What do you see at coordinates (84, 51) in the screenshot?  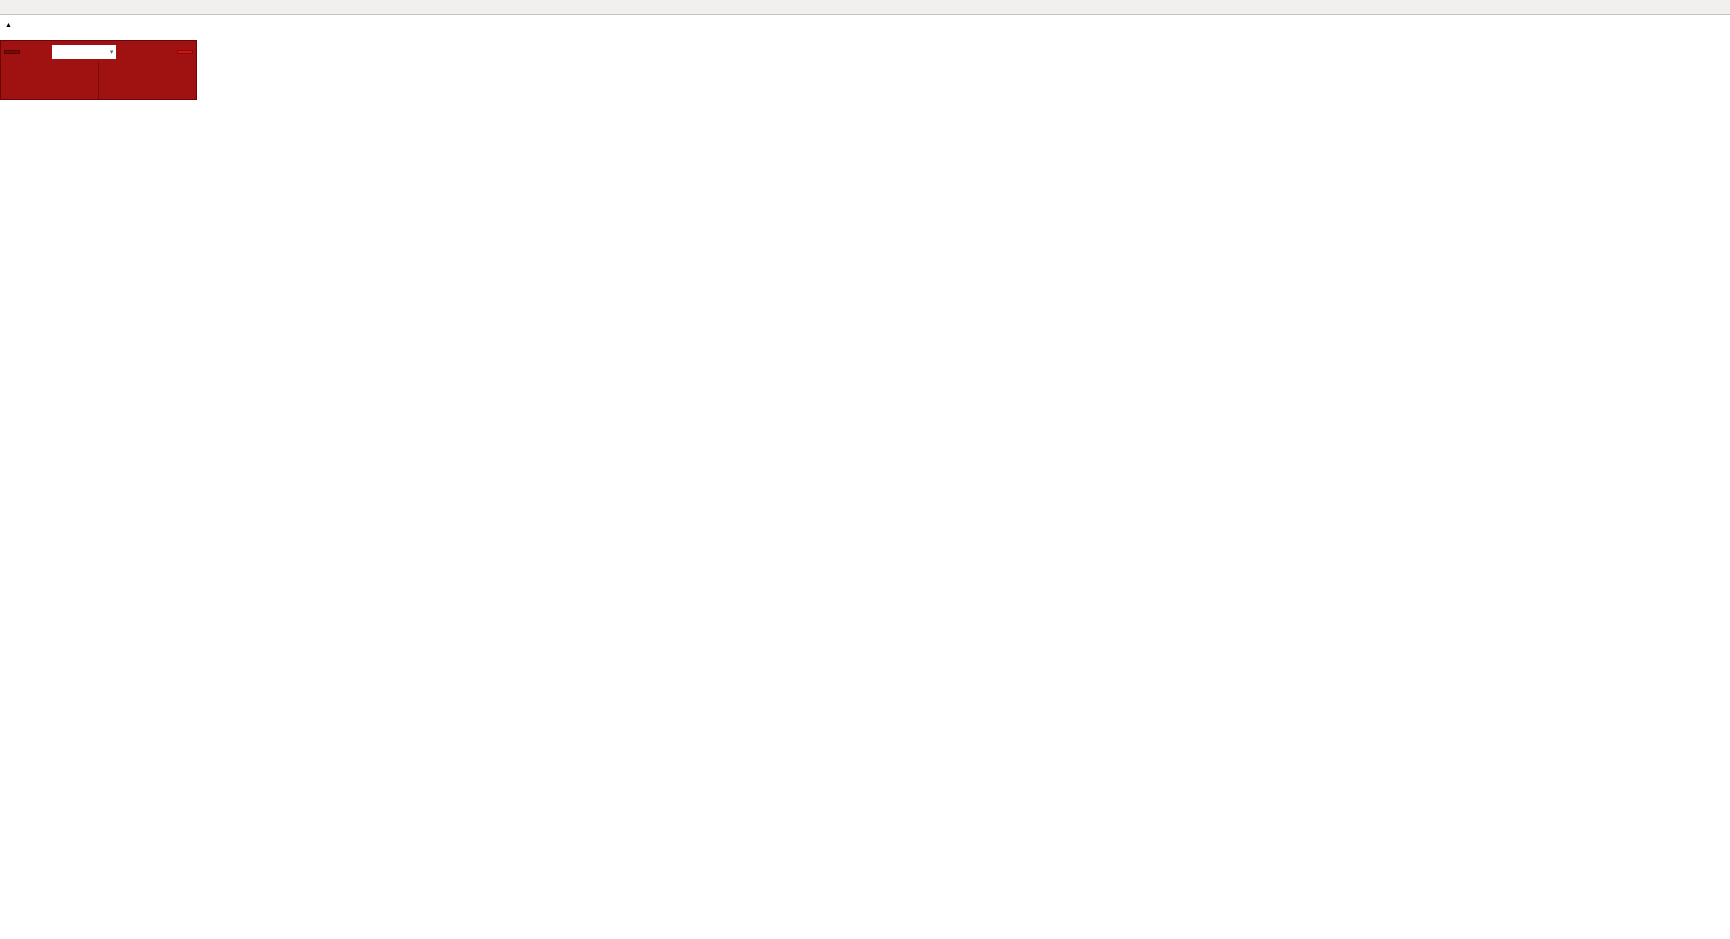 I see `volume-input: ▾` at bounding box center [84, 51].